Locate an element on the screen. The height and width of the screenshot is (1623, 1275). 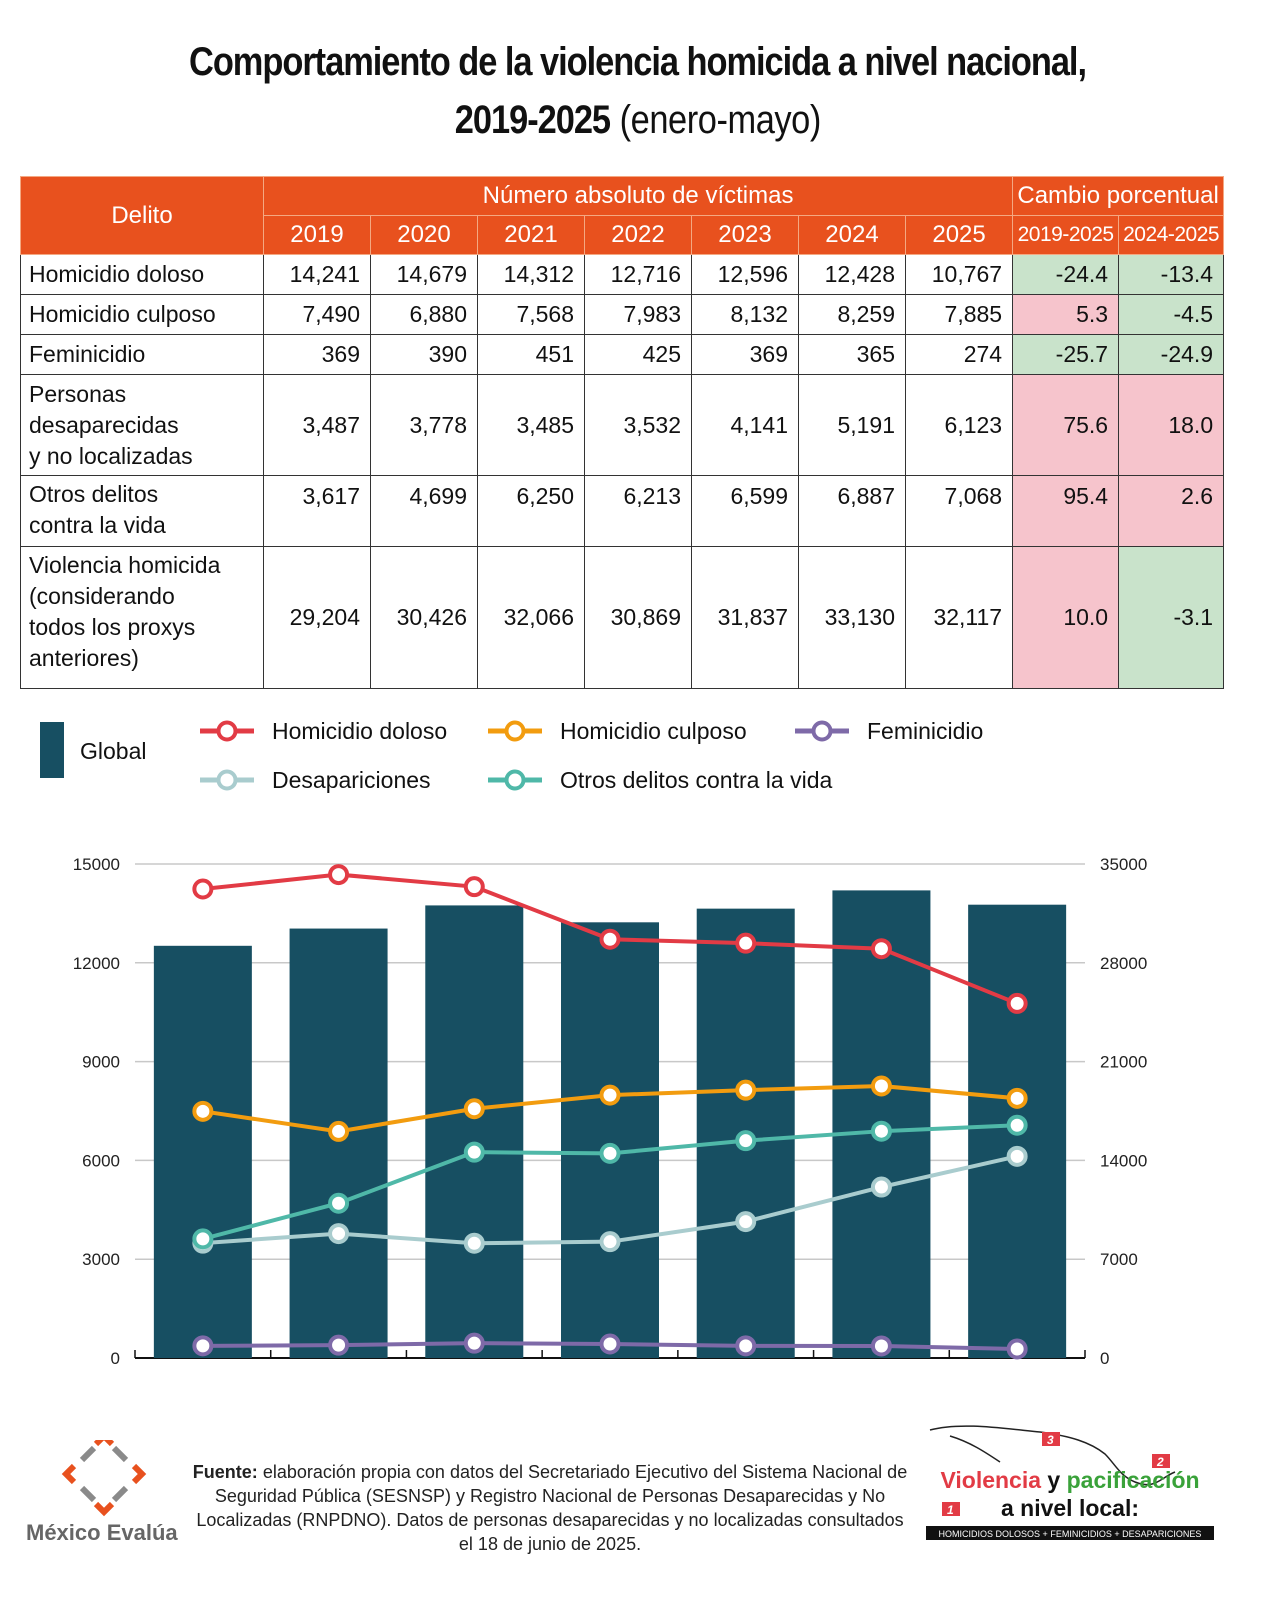
cell-value: 425 is located at coordinates (638, 354).